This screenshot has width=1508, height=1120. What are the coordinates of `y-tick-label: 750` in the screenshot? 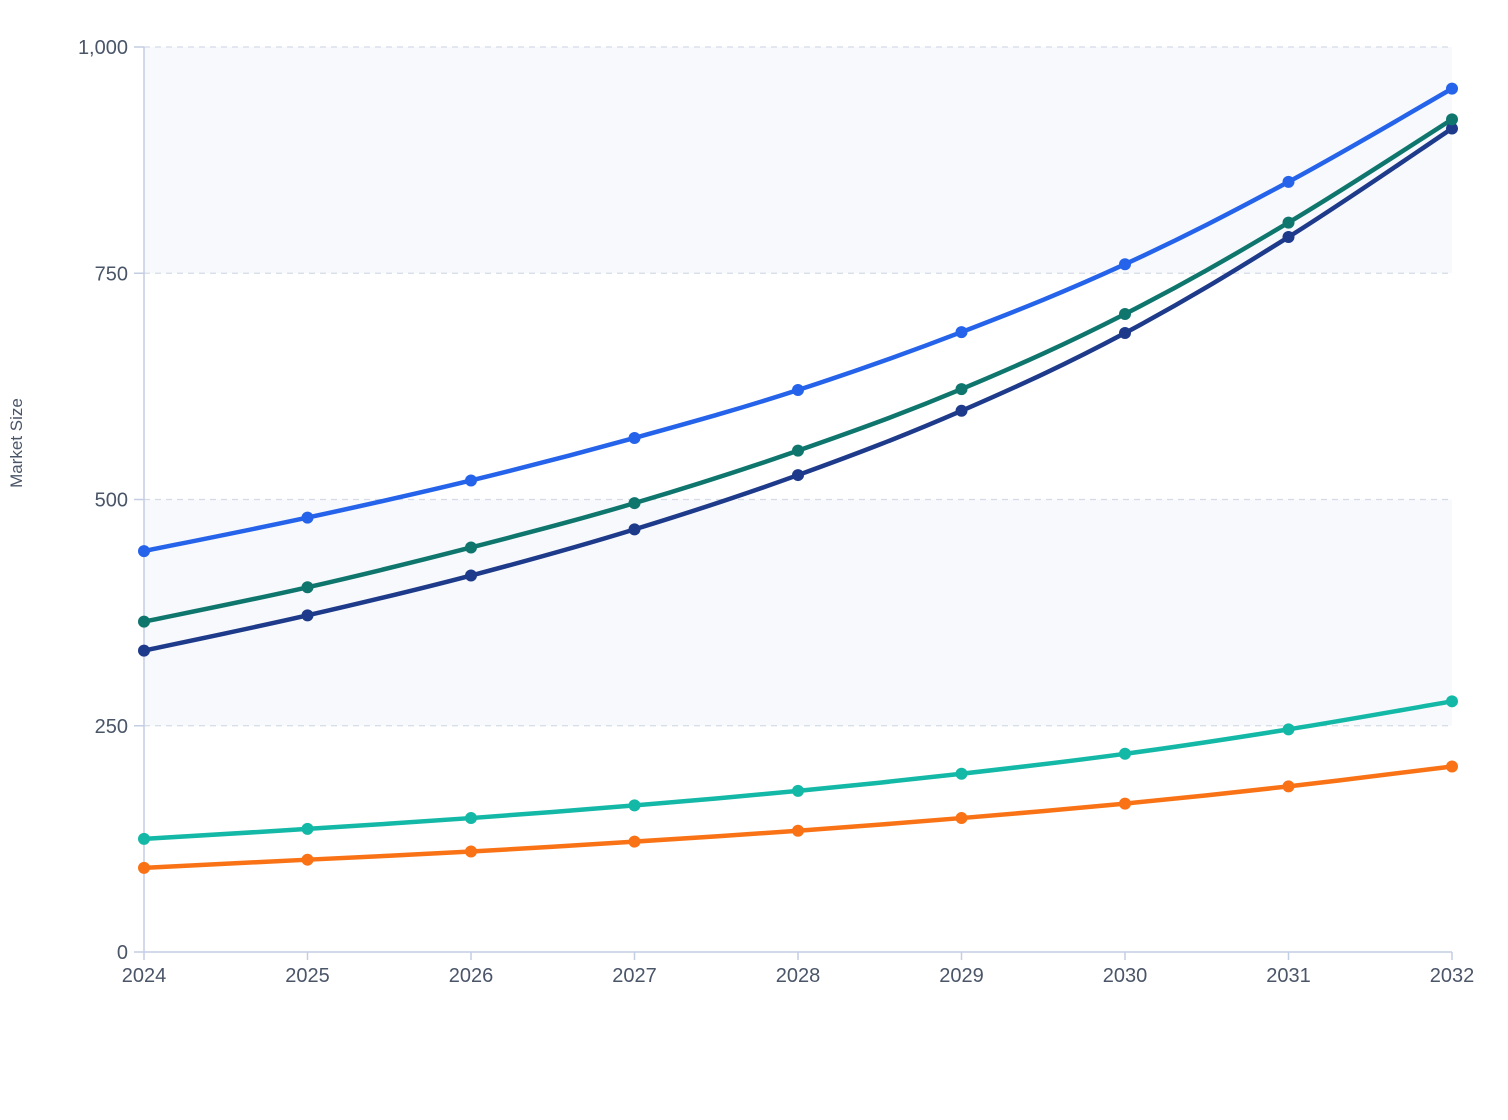 It's located at (111, 274).